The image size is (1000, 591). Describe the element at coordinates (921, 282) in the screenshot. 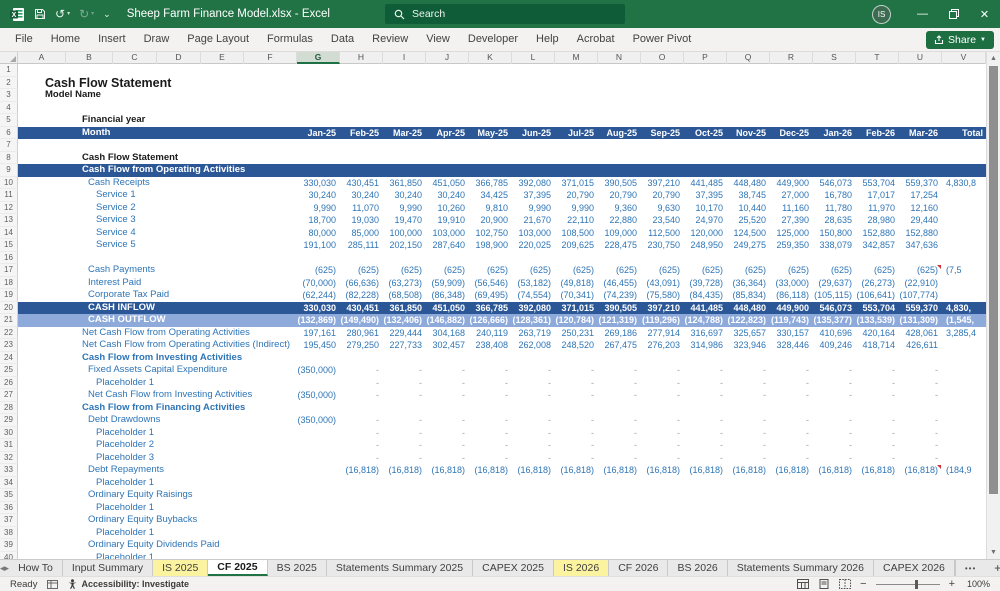

I see `cell: (22,910)` at that location.